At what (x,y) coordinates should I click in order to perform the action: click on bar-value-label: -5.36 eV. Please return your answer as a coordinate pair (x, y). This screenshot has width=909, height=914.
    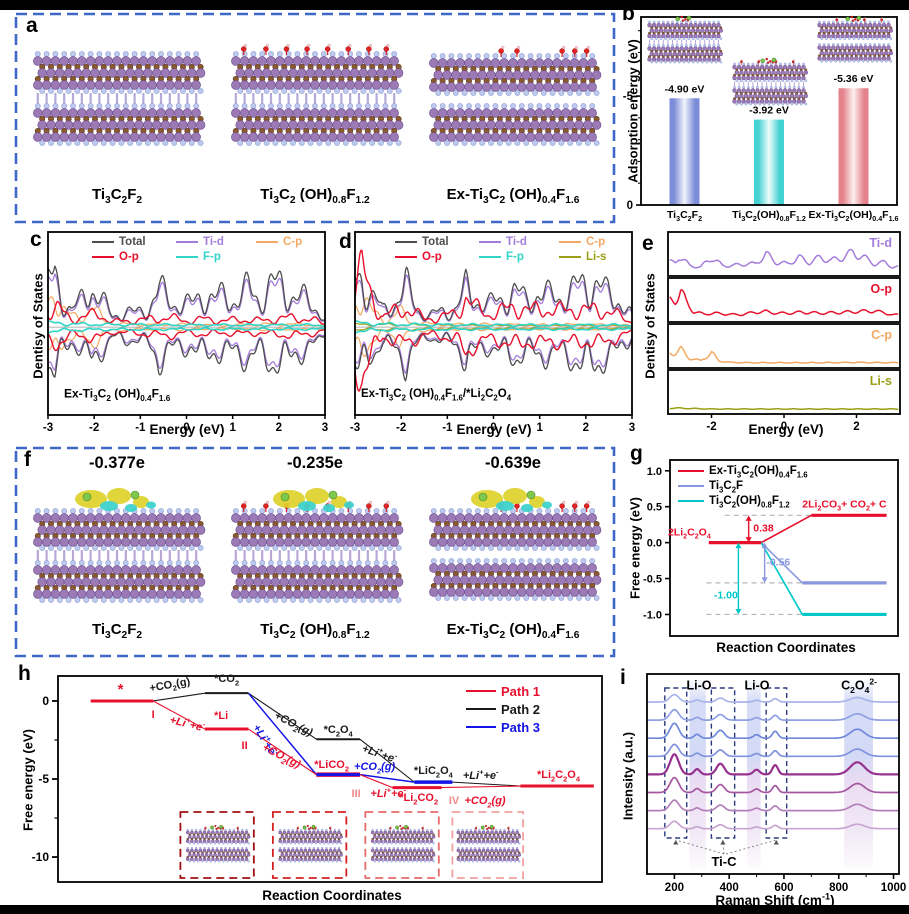
    Looking at the image, I should click on (854, 79).